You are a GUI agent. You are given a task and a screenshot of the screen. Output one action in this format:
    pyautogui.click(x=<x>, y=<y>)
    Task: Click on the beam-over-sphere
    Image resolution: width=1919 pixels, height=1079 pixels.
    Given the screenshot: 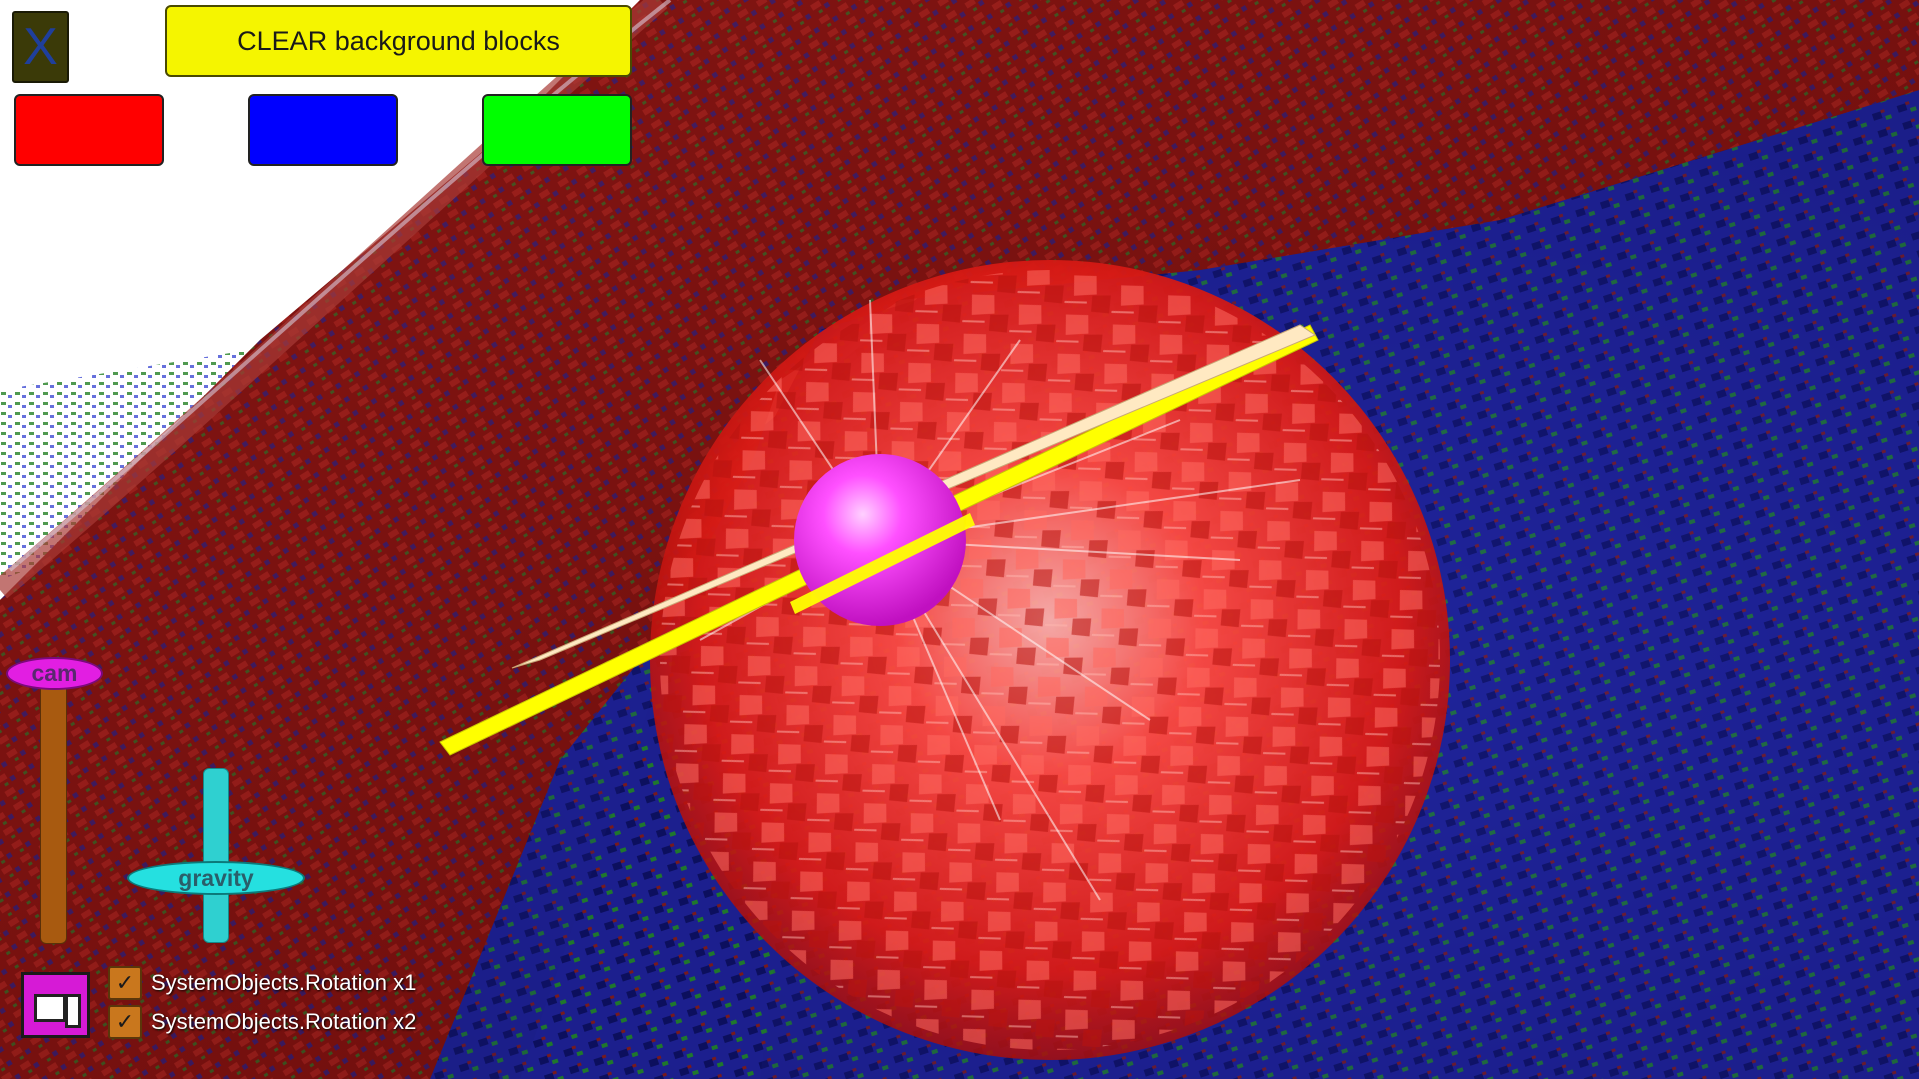 What is the action you would take?
    pyautogui.click(x=882, y=563)
    